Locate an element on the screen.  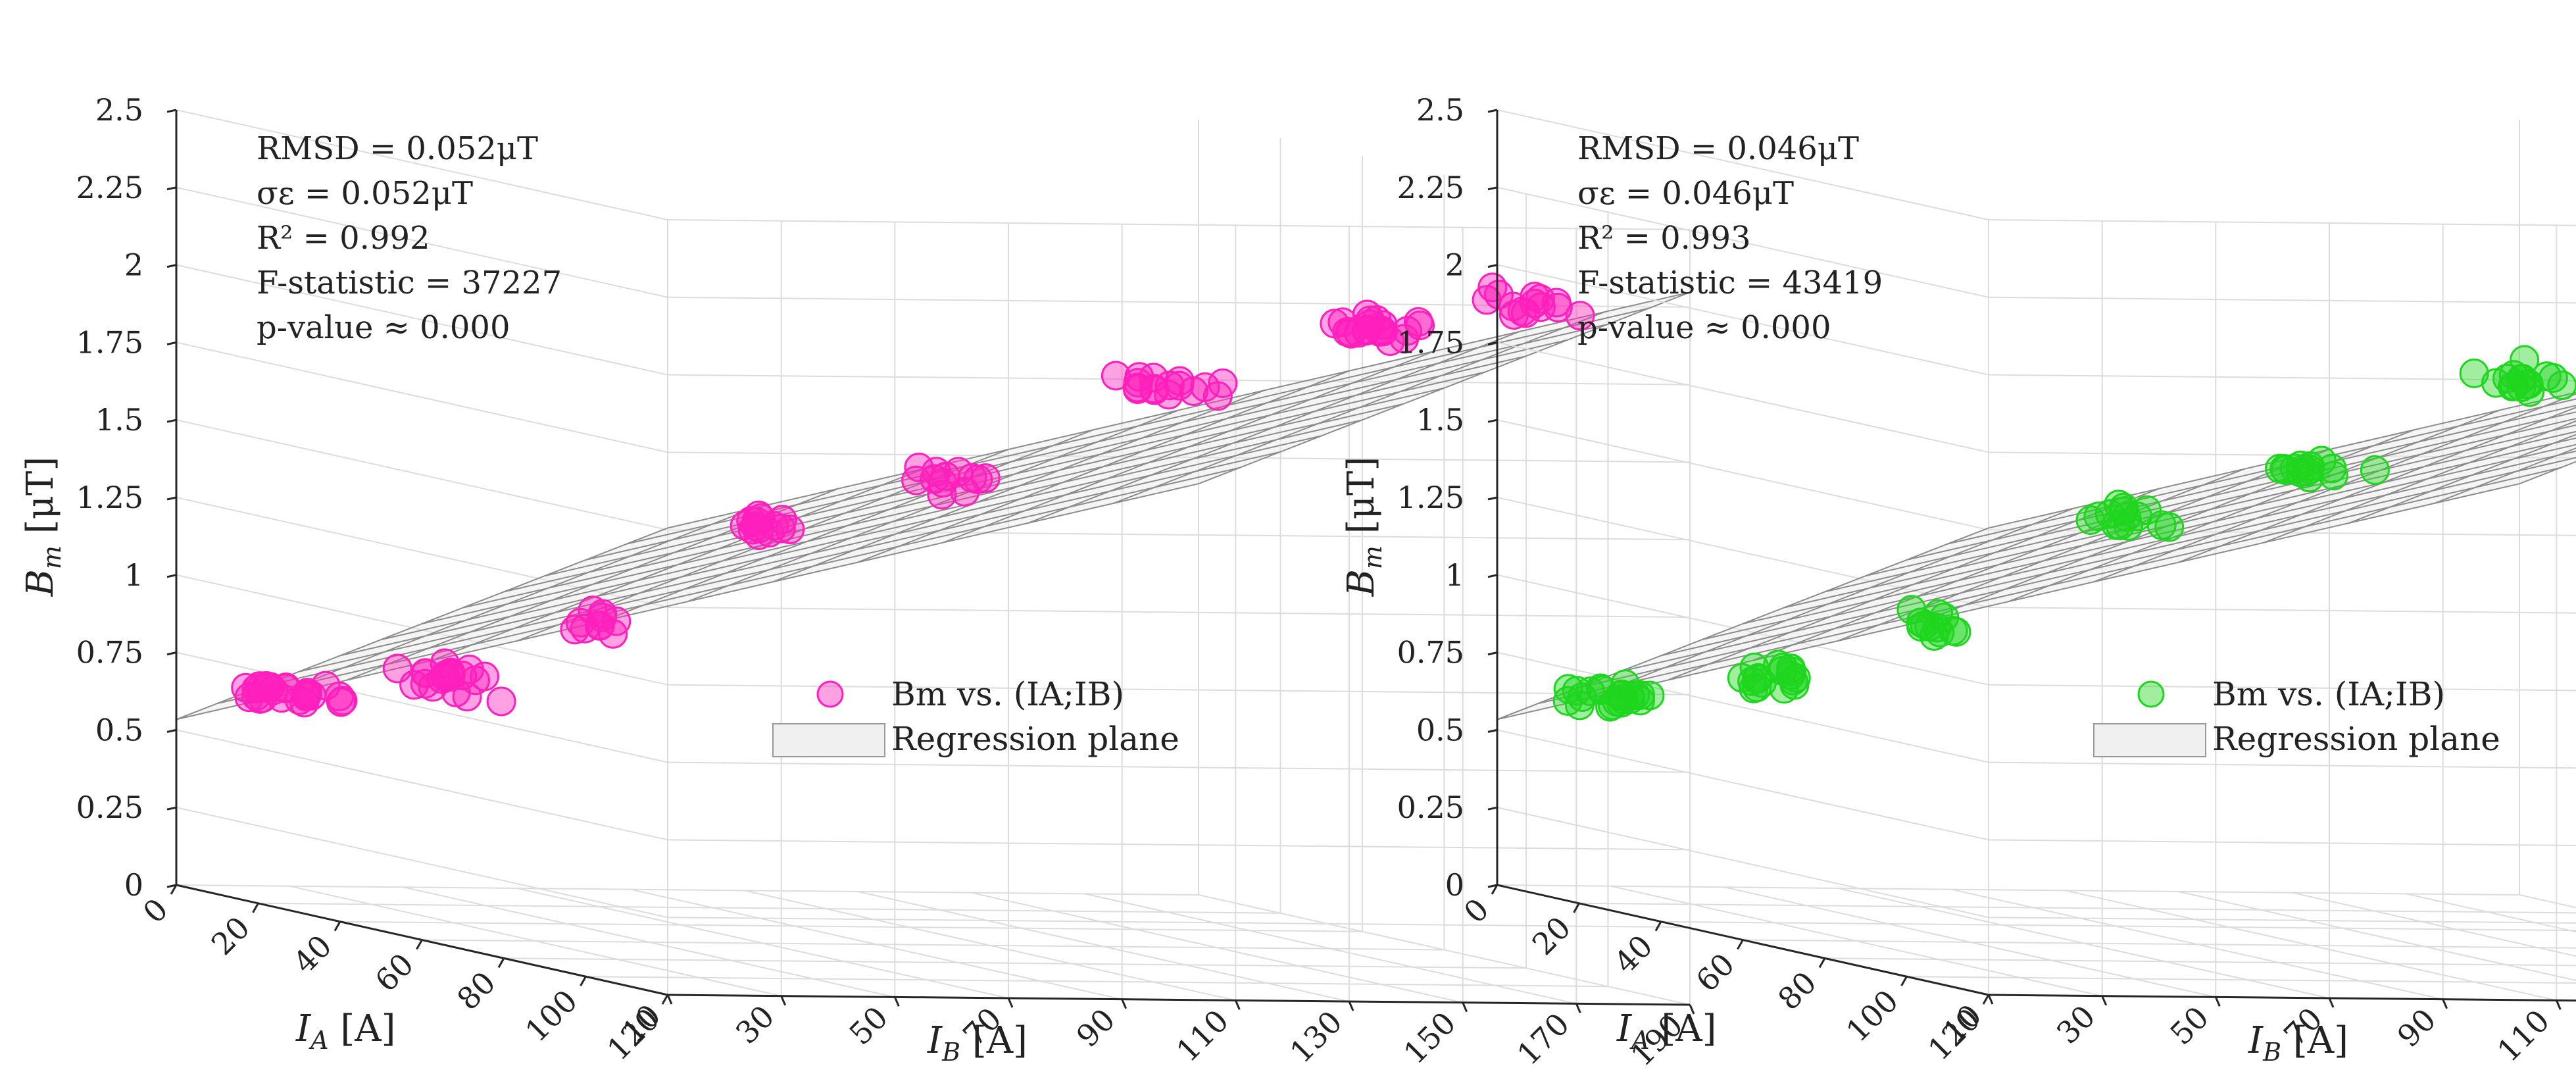
y-axis-title: IB [A] is located at coordinates (977, 1043).